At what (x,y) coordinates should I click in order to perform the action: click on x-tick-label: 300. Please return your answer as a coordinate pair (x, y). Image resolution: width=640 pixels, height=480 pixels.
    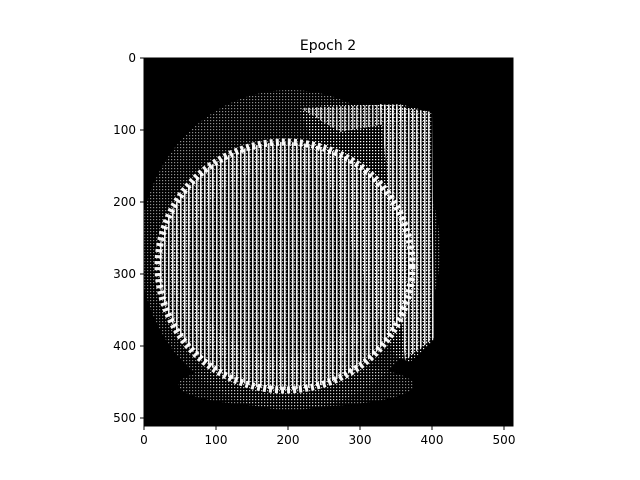
    Looking at the image, I should click on (360, 440).